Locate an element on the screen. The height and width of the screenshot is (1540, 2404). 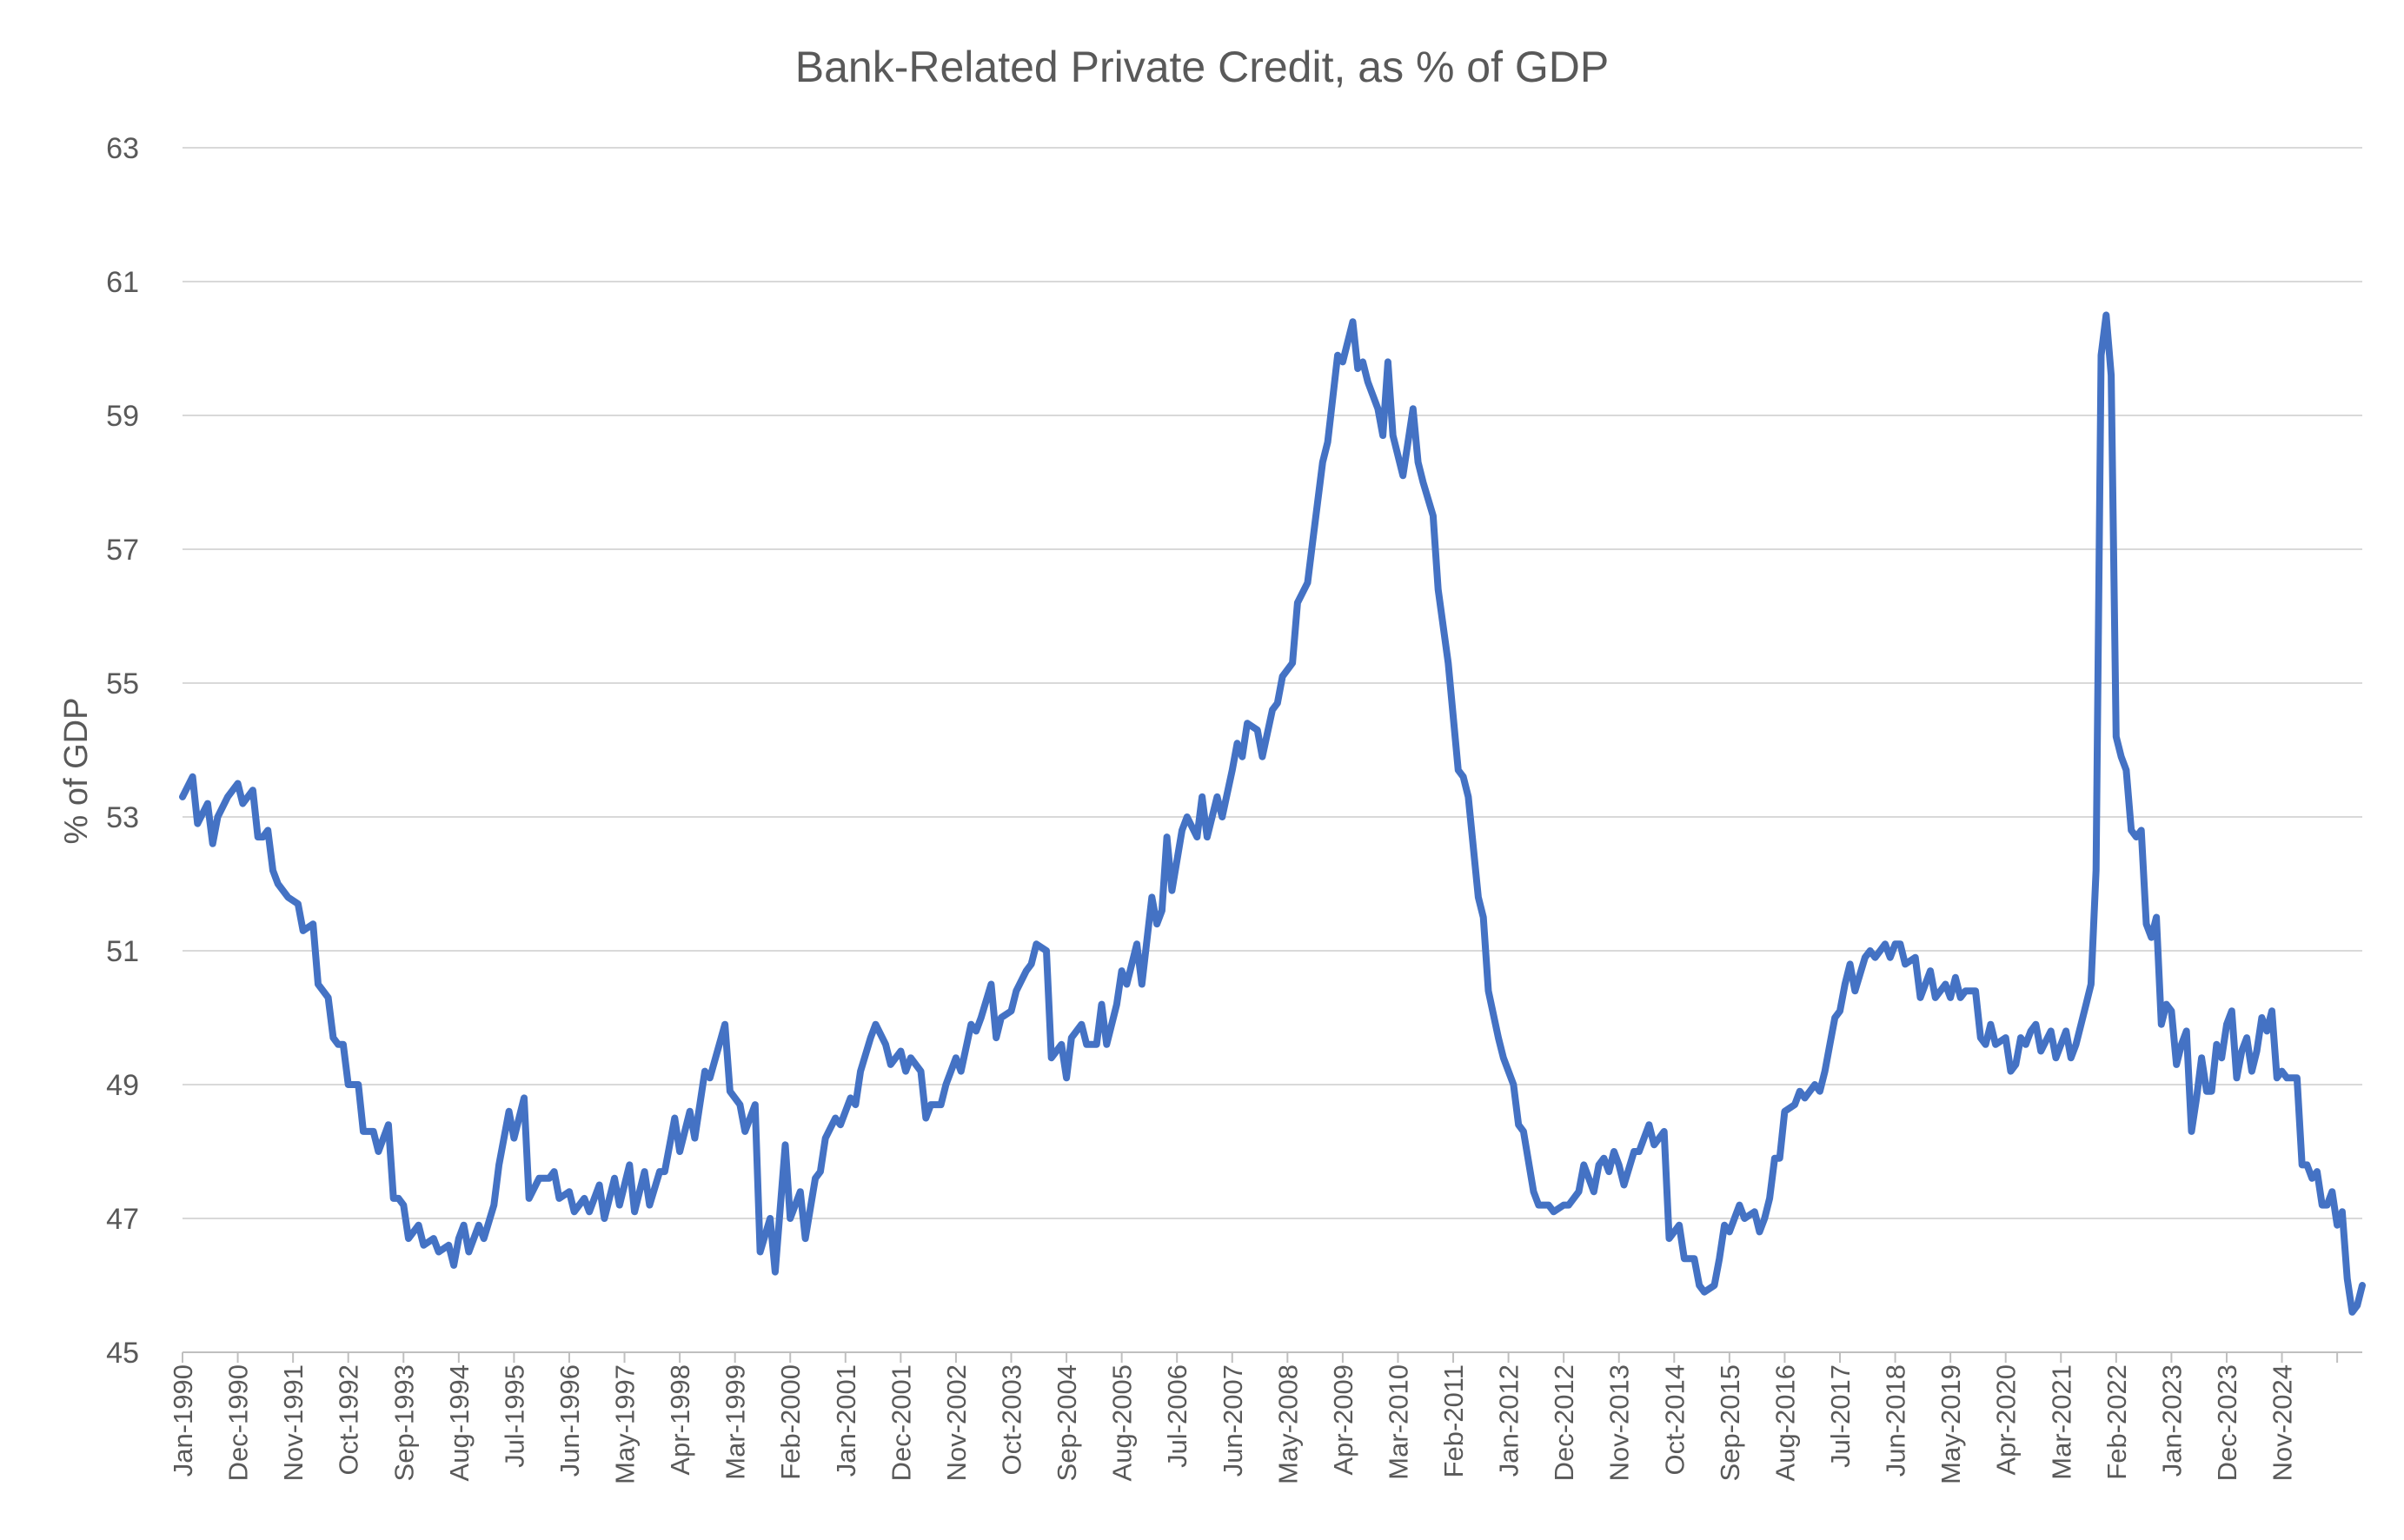
y-tick-label: 47 is located at coordinates (122, 1219).